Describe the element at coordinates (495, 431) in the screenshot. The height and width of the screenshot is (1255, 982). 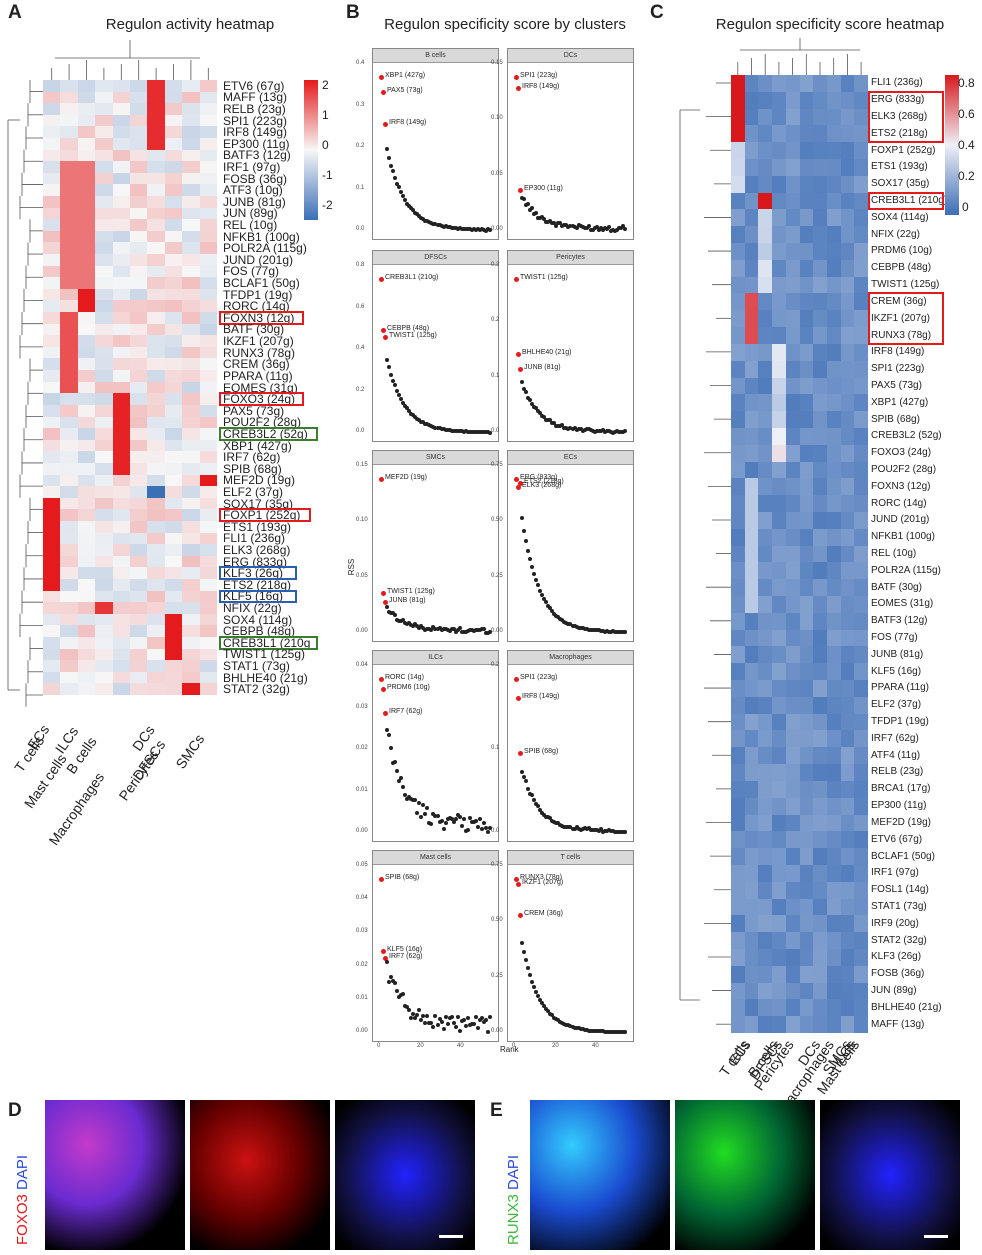
I see `rss-y-tick: 0.0` at that location.